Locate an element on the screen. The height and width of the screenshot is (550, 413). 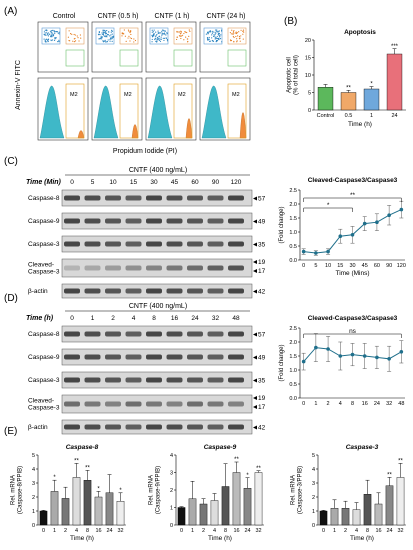
lane-label: 16 is located at coordinates (175, 318).